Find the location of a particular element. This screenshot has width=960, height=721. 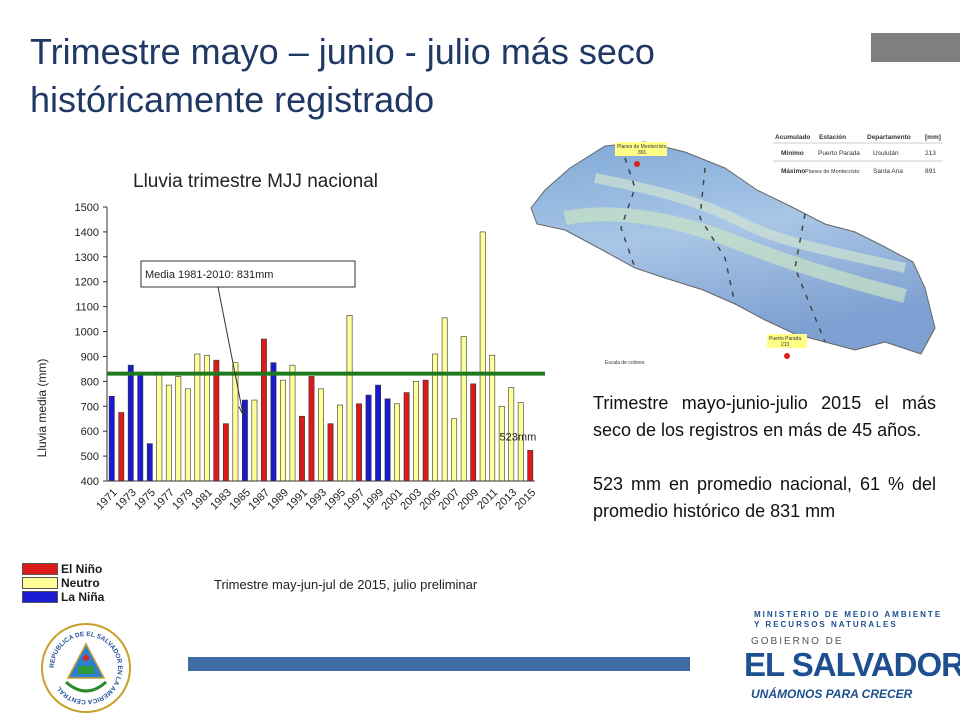

map-table-cell: 891 is located at coordinates (930, 171).